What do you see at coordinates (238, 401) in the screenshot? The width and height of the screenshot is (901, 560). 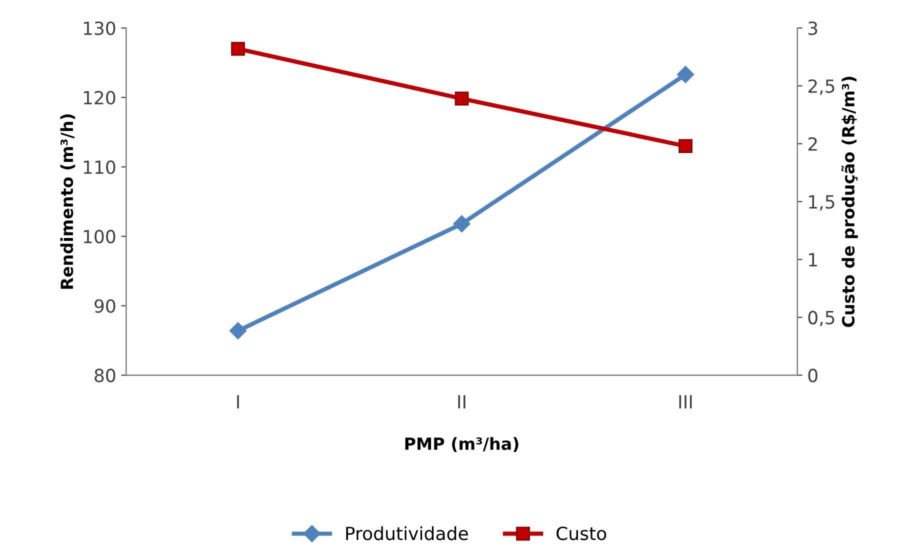 I see `x-tick-label: I` at bounding box center [238, 401].